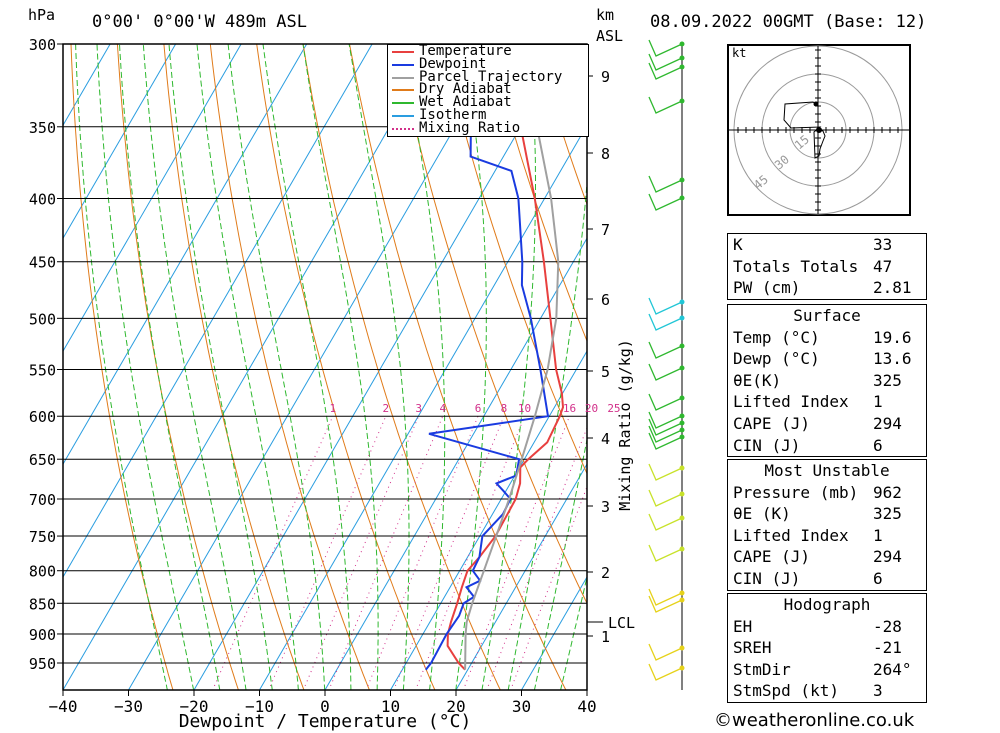 The image size is (1000, 733). I want to click on km-tick-label: 5, so click(605, 372).